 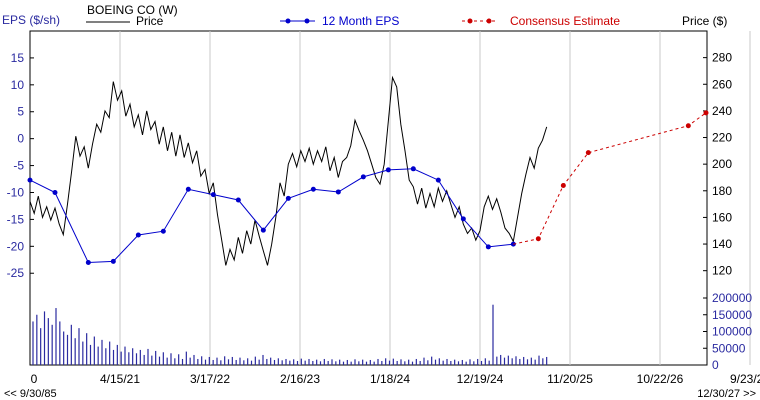 I want to click on x-end-label: 12/30/27 >>, so click(x=726, y=394).